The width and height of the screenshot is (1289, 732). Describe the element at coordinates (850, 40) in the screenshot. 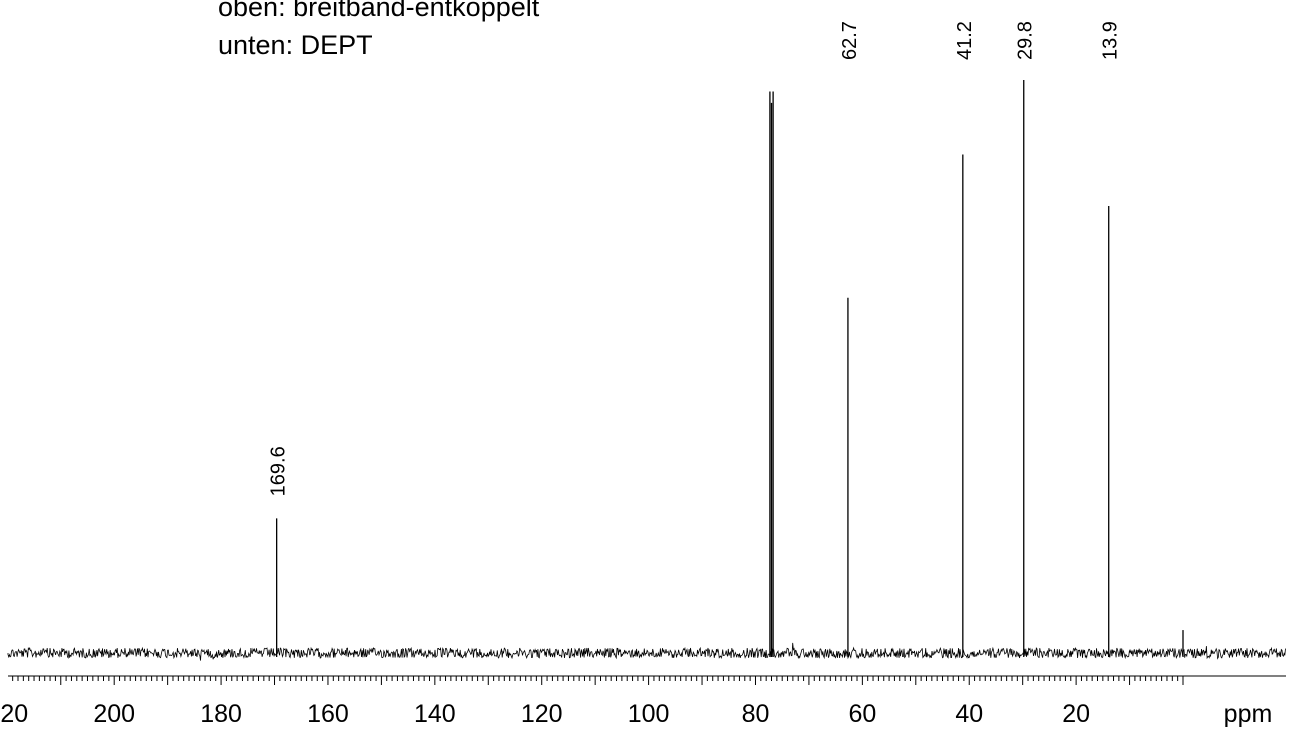

I see `peak-label-4: 62.7` at that location.